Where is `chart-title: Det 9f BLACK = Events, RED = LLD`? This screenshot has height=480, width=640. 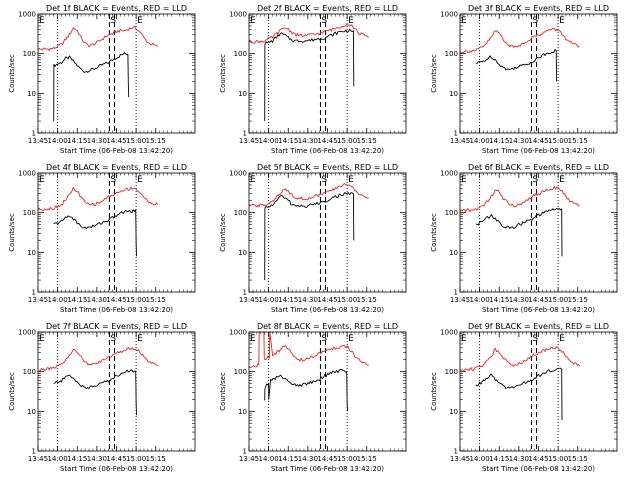 chart-title: Det 9f BLACK = Events, RED = LLD is located at coordinates (538, 326).